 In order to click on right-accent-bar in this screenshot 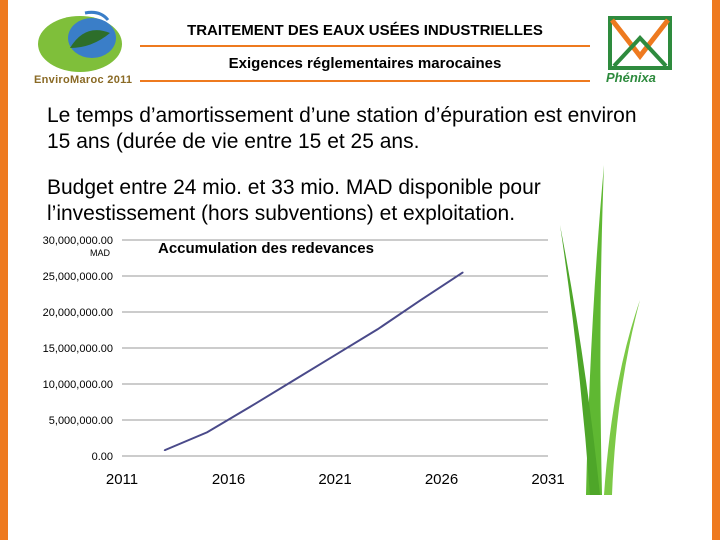, I will do `click(716, 270)`.